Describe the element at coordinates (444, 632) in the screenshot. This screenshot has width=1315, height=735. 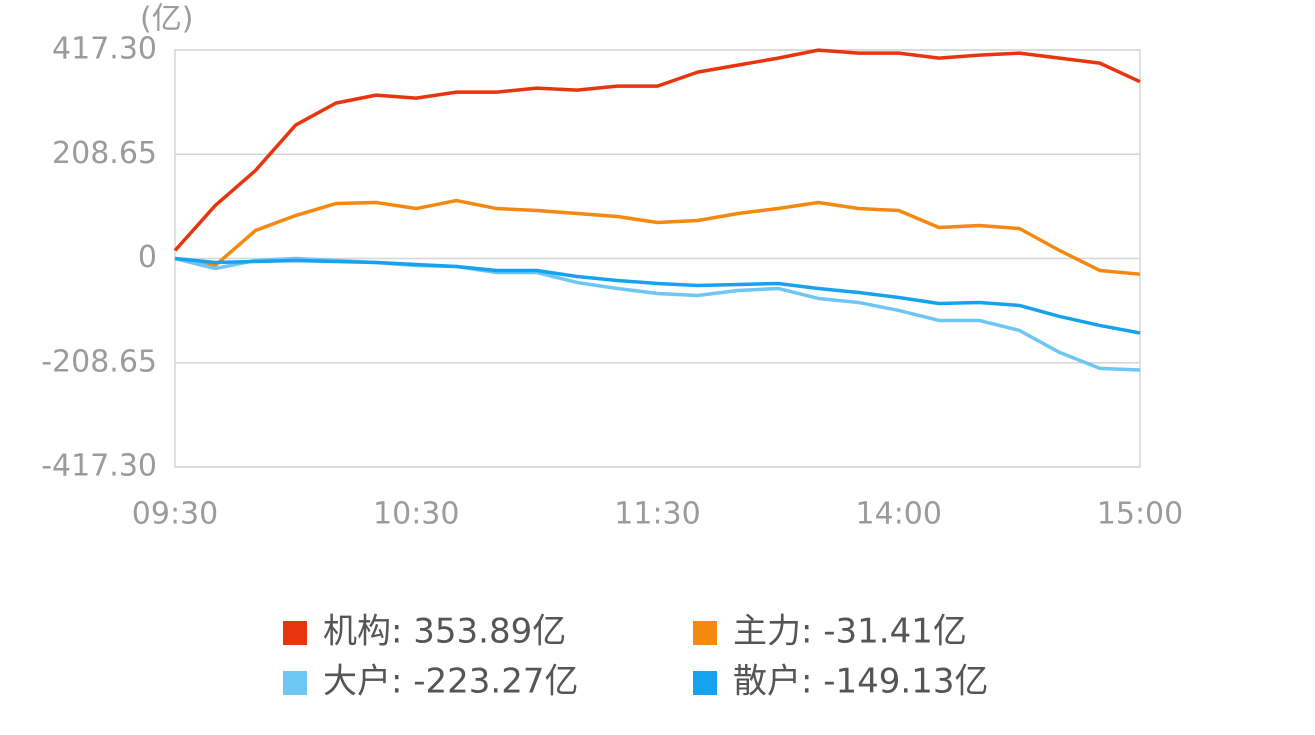
I see `legend-label: 机构: 353.89亿` at that location.